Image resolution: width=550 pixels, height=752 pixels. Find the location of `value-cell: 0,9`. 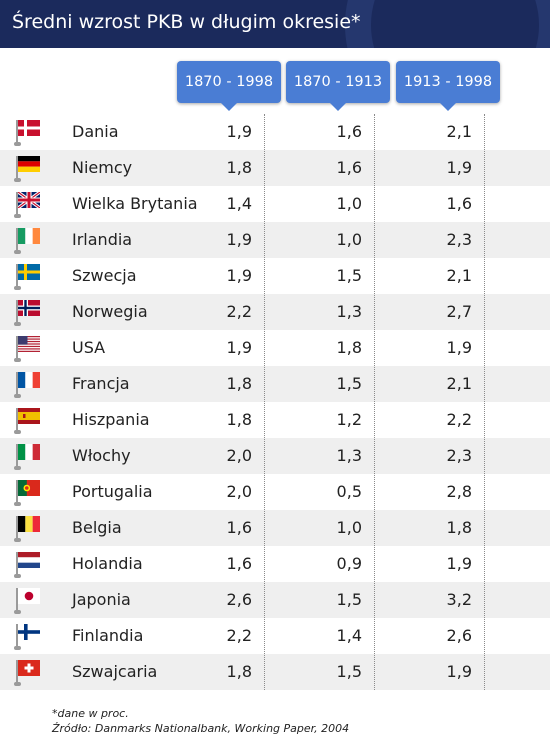

value-cell: 0,9 is located at coordinates (349, 563).